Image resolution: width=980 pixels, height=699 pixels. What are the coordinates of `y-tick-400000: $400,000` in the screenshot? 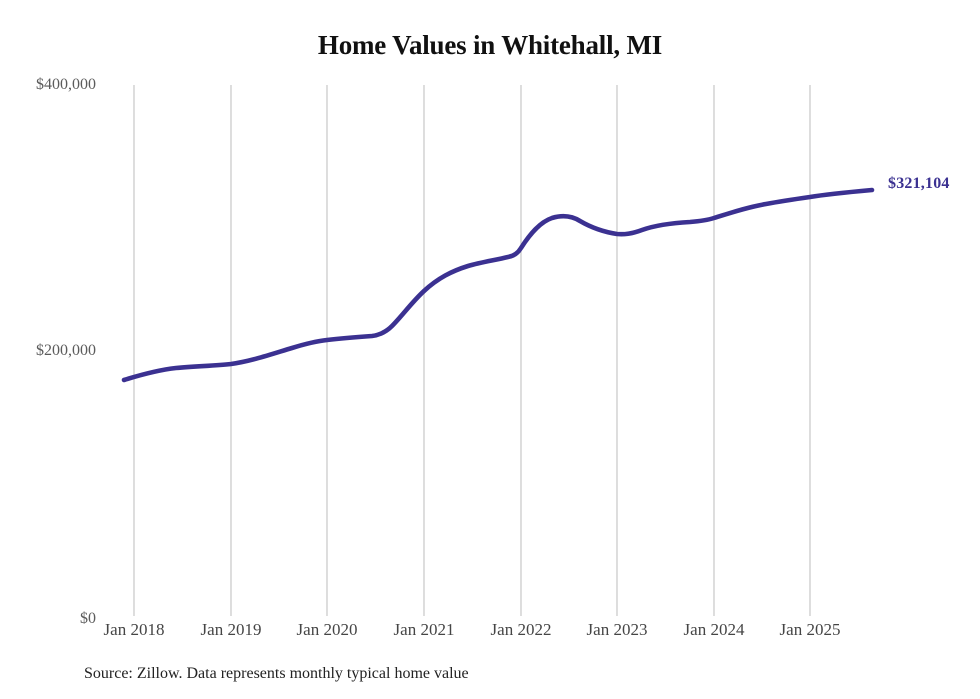 It's located at (66, 84).